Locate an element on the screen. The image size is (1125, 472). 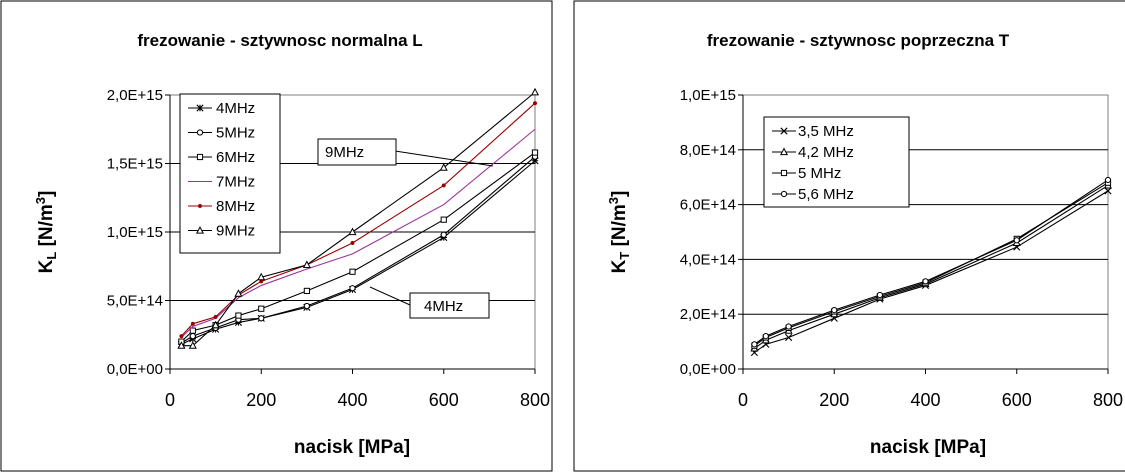
legend-entry-7mhz: 7MHz is located at coordinates (221, 182).